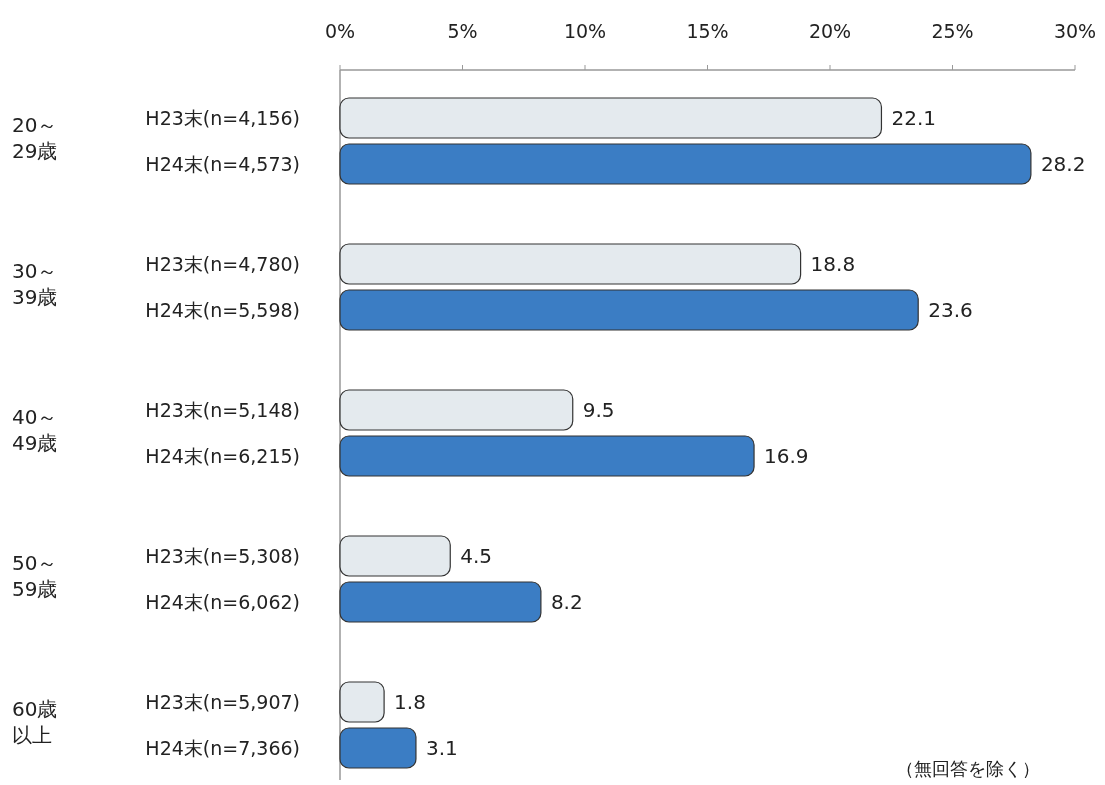 The image size is (1105, 785). Describe the element at coordinates (222, 118) in the screenshot. I see `y-tick-label: H23末(n=4,156)` at that location.